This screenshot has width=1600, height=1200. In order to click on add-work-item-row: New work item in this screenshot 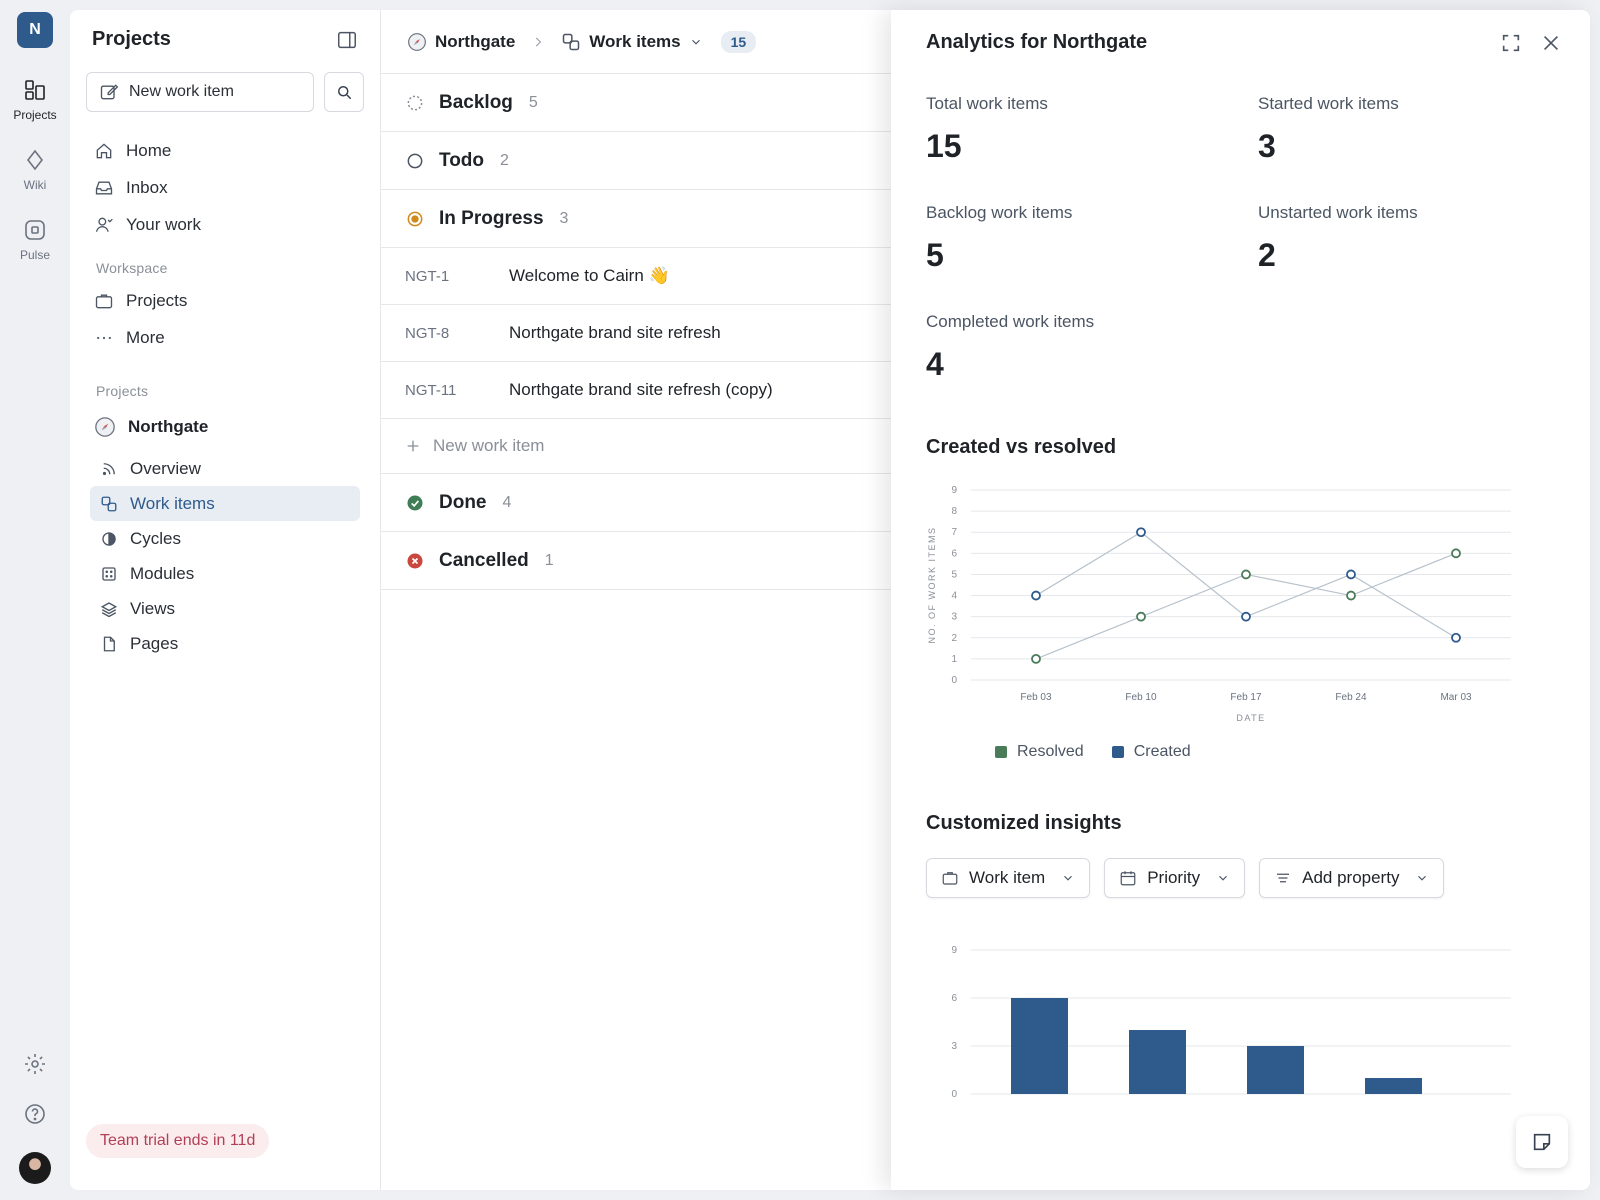, I will do `click(636, 446)`.